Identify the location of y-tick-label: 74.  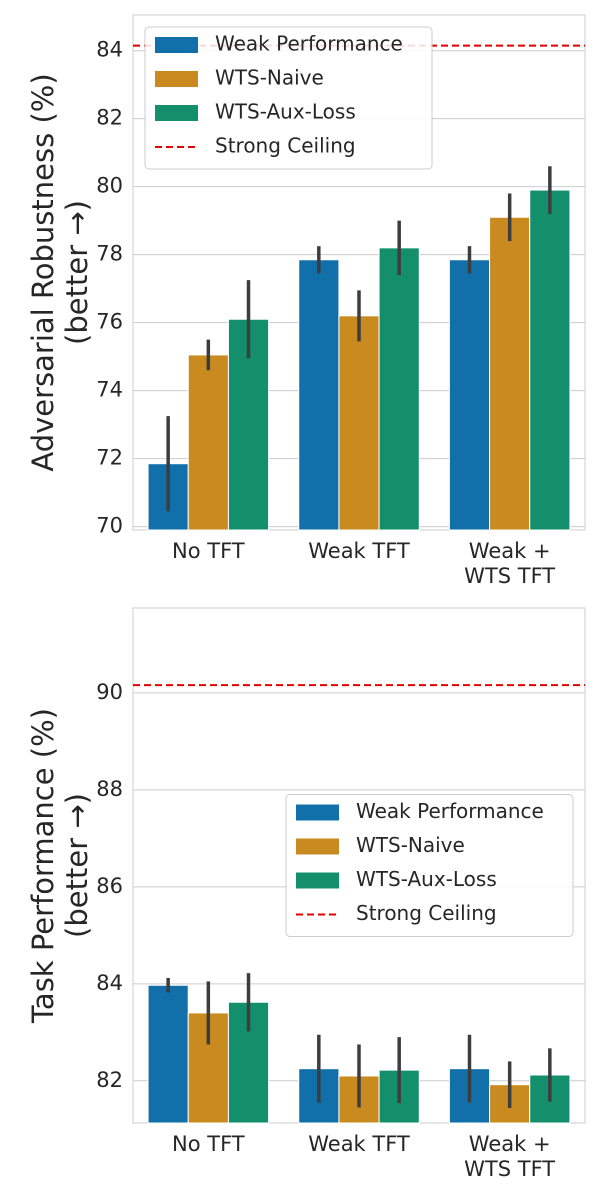
(109, 390).